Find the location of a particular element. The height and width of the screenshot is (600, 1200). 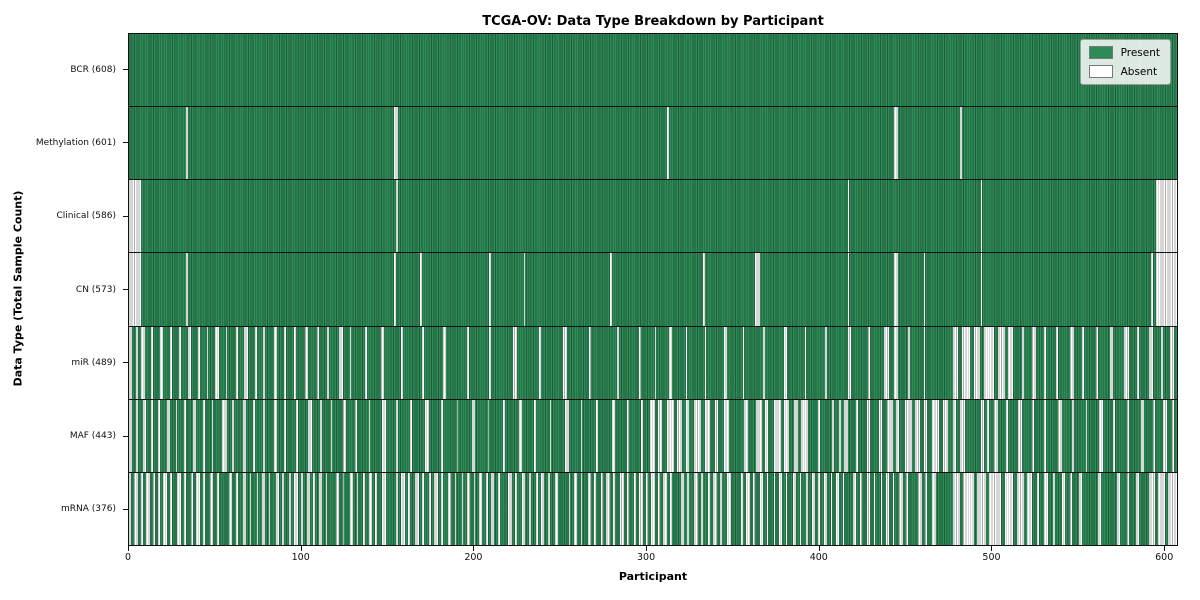

legend-item-present: Present is located at coordinates (1124, 52).